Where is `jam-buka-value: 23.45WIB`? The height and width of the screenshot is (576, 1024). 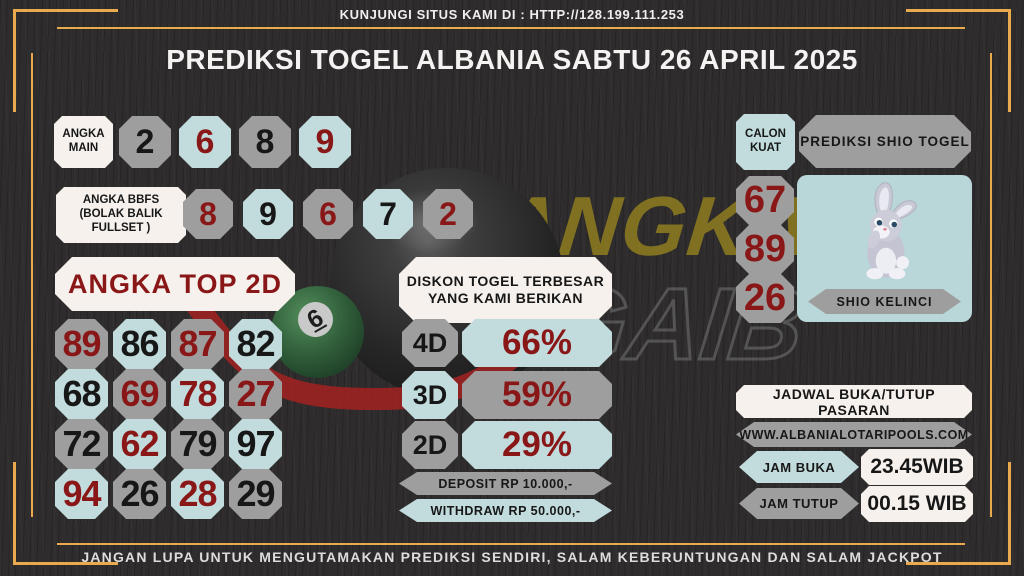 jam-buka-value: 23.45WIB is located at coordinates (917, 467).